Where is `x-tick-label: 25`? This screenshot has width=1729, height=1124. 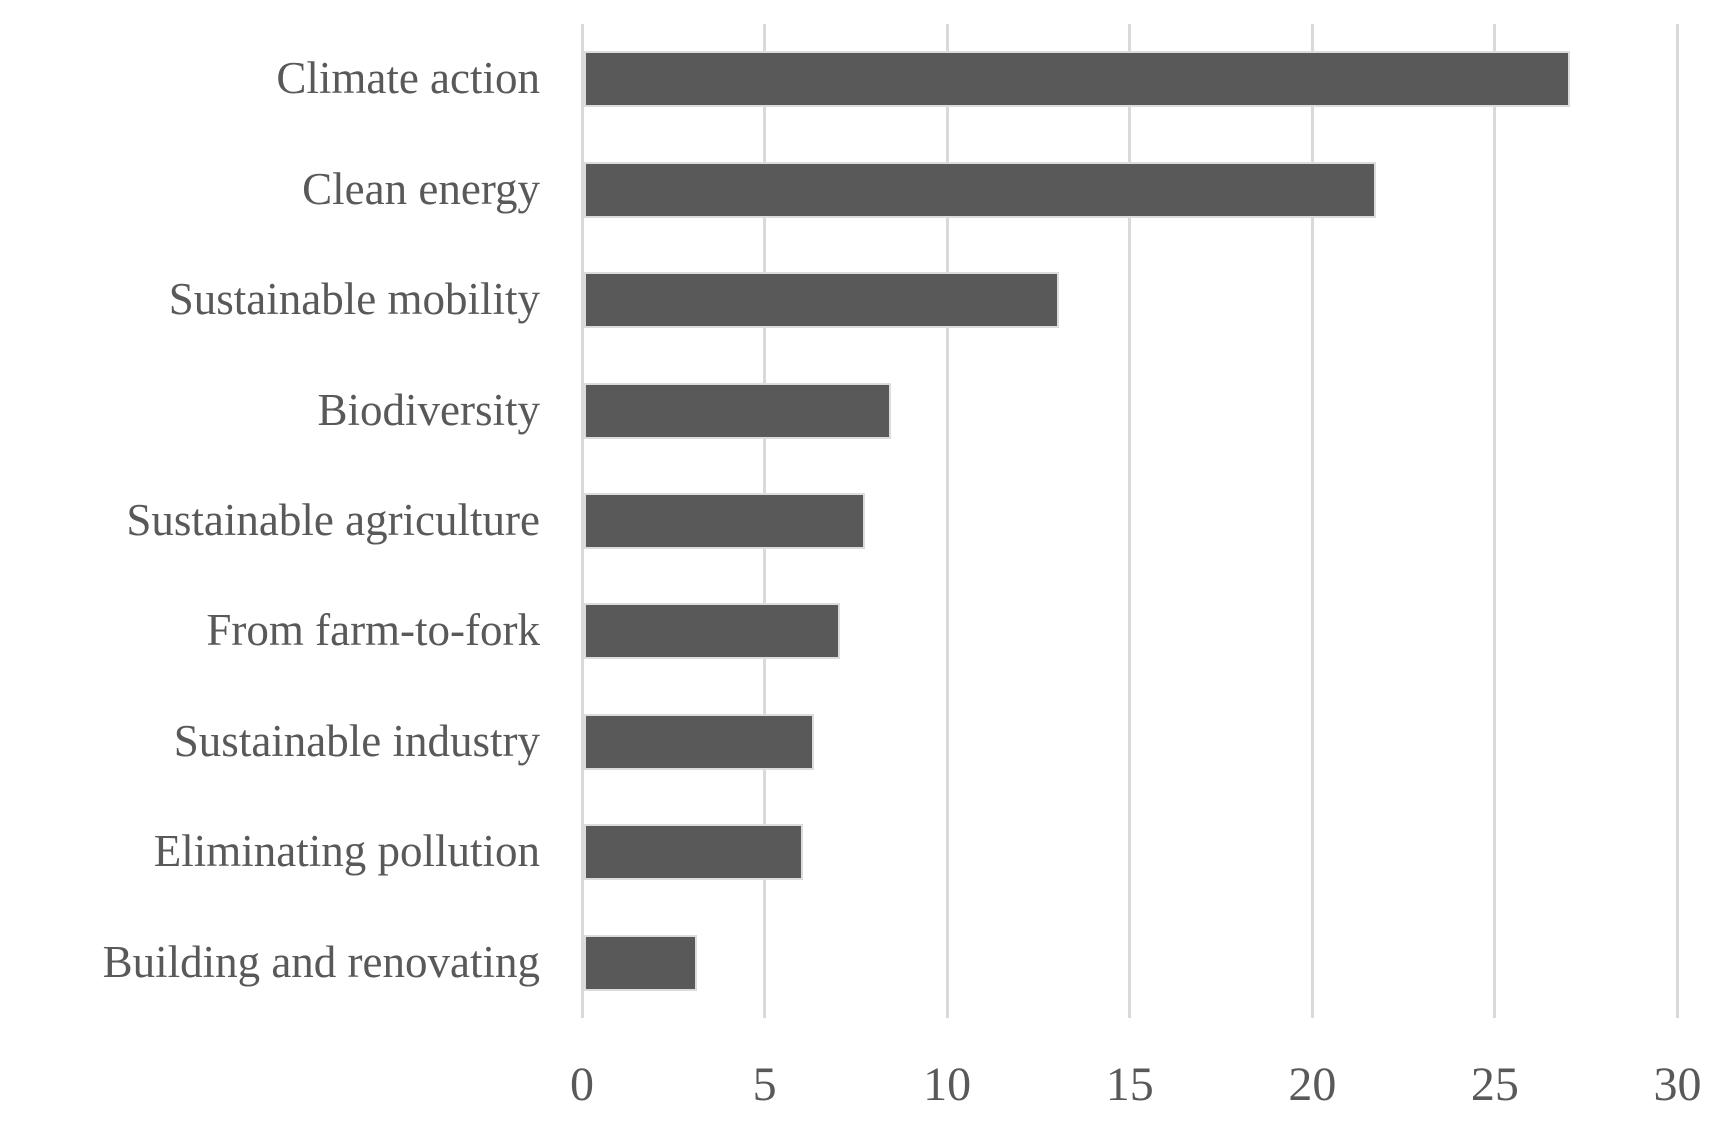 x-tick-label: 25 is located at coordinates (1494, 1084).